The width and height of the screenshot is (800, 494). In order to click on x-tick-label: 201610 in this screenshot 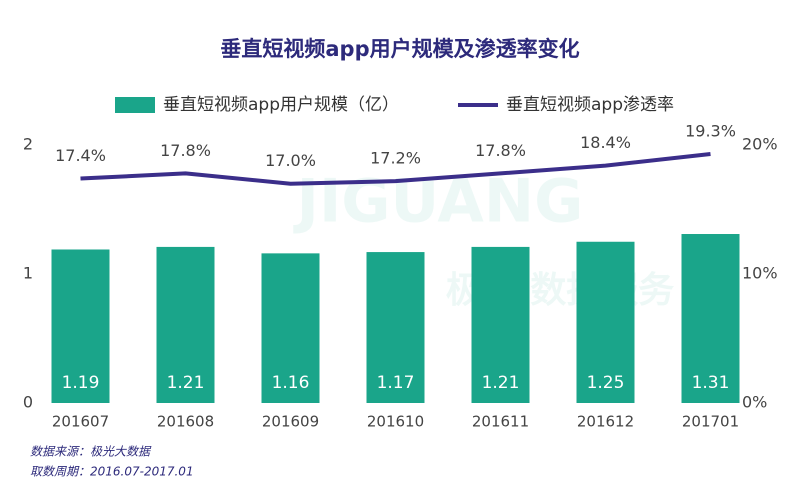, I will do `click(395, 422)`.